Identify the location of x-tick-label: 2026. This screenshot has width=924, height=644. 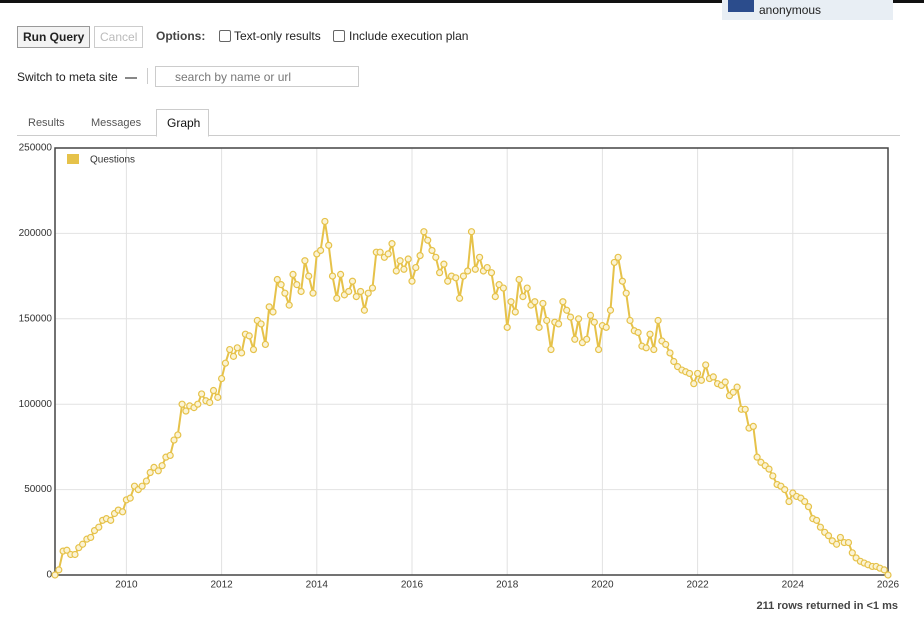
(888, 585).